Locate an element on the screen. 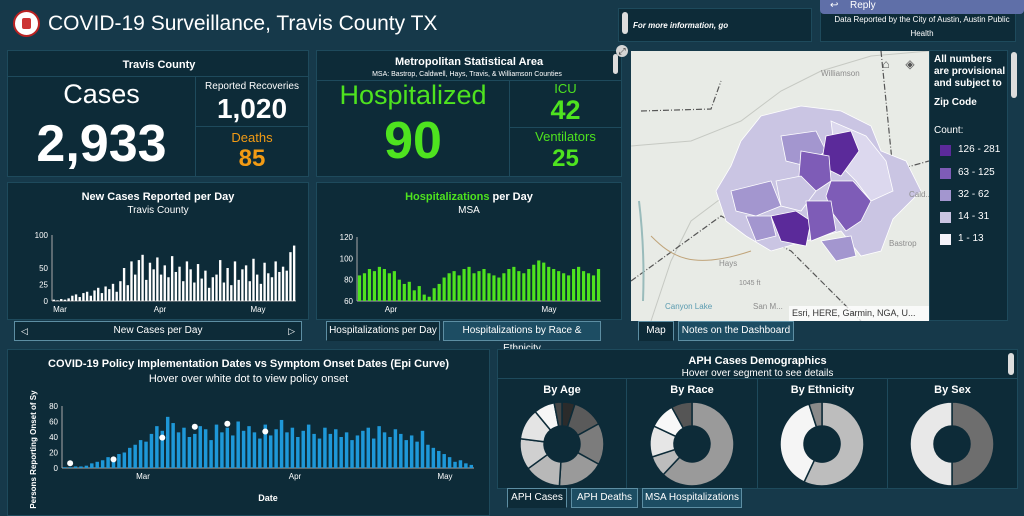 This screenshot has height=516, width=1024. new-cases-chart: 100 50 25 0 Mar Apr May is located at coordinates (158, 270).